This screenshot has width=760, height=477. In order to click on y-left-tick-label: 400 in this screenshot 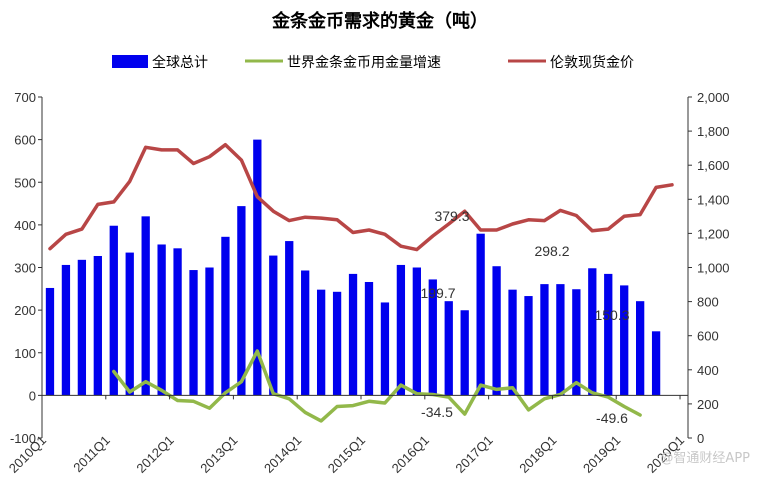, I will do `click(25, 225)`.